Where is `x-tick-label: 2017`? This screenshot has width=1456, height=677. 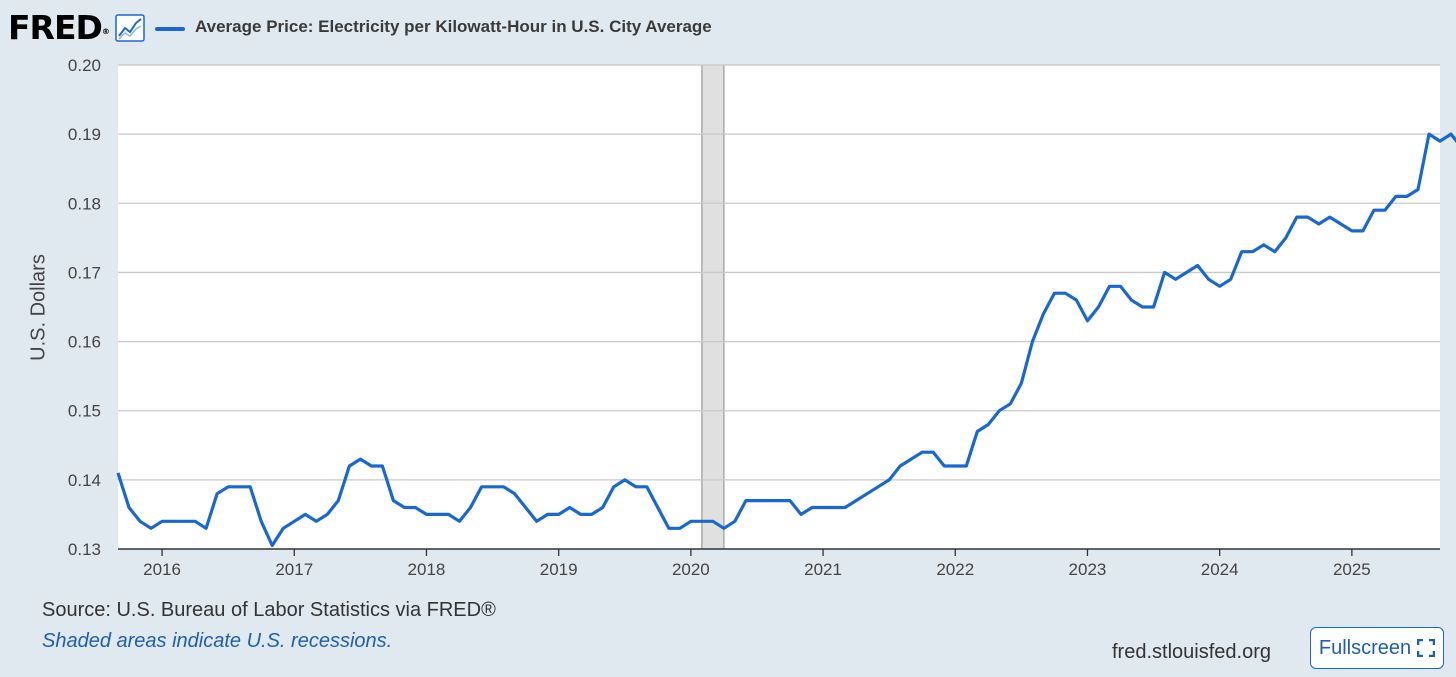 x-tick-label: 2017 is located at coordinates (294, 569).